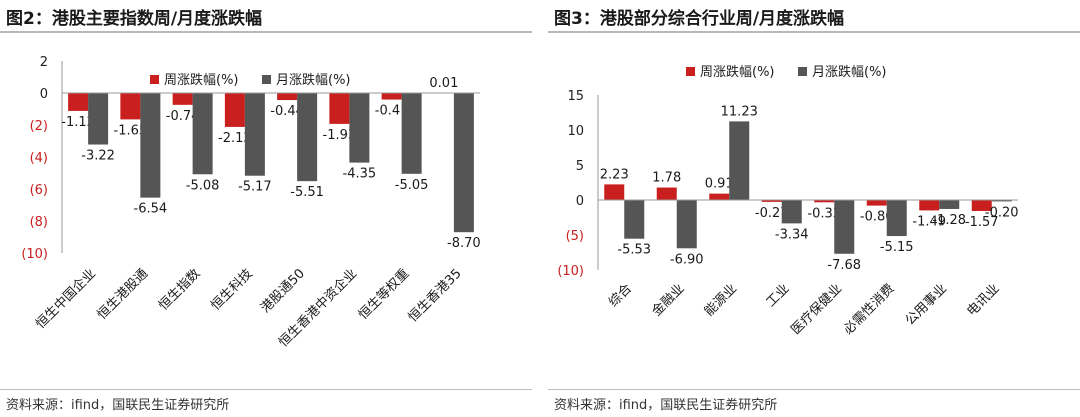 The height and width of the screenshot is (417, 1080). I want to click on left-source-note: 资料来源：ifind，国联民生证券研究所, so click(118, 405).